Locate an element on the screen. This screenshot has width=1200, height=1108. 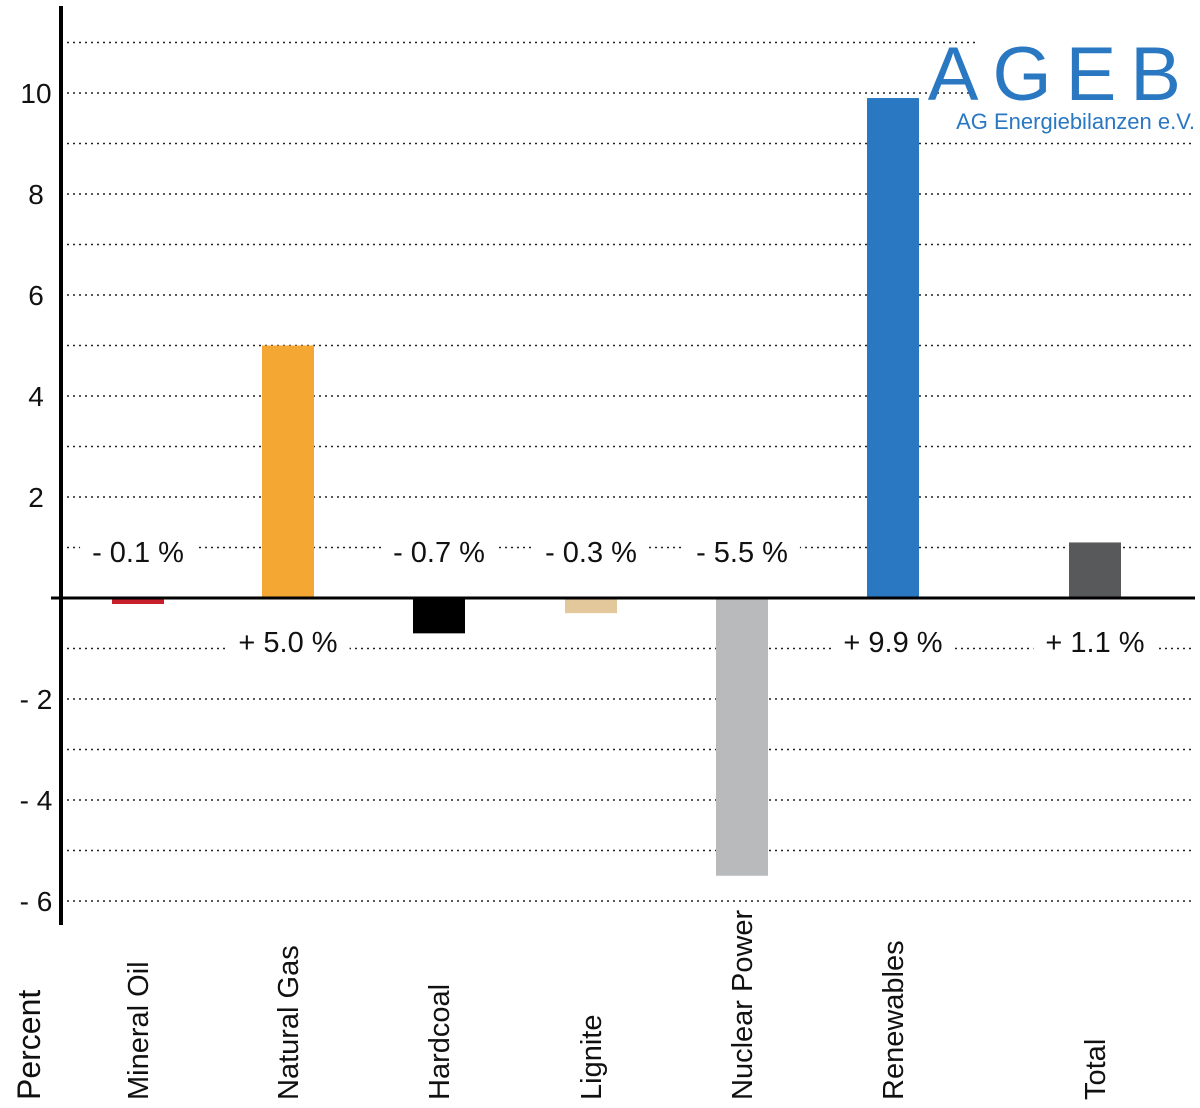
ageb-logo: AGEB AG Energiebilanzen e.V. is located at coordinates (1061, 83).